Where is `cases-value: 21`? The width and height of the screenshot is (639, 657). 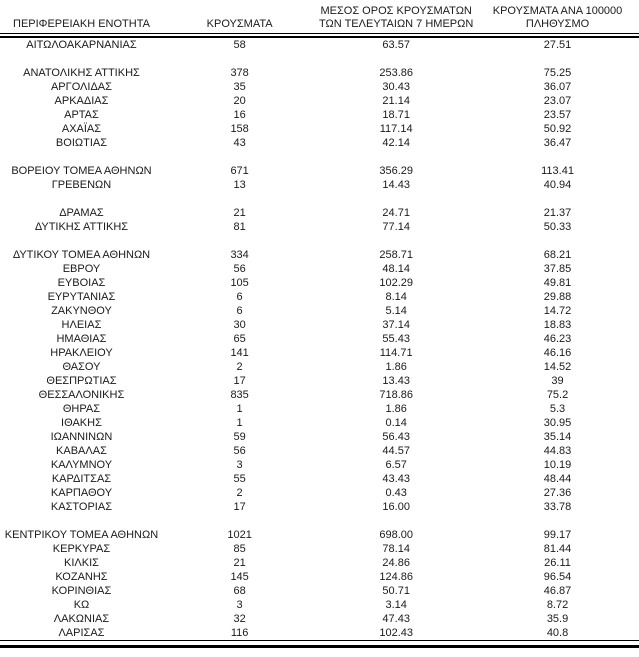
cases-value: 21 is located at coordinates (239, 213).